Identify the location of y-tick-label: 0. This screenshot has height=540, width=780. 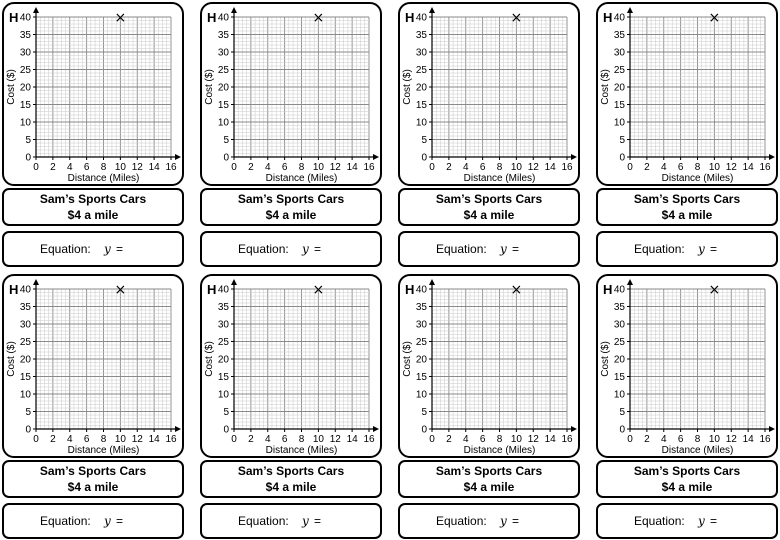
(622, 430).